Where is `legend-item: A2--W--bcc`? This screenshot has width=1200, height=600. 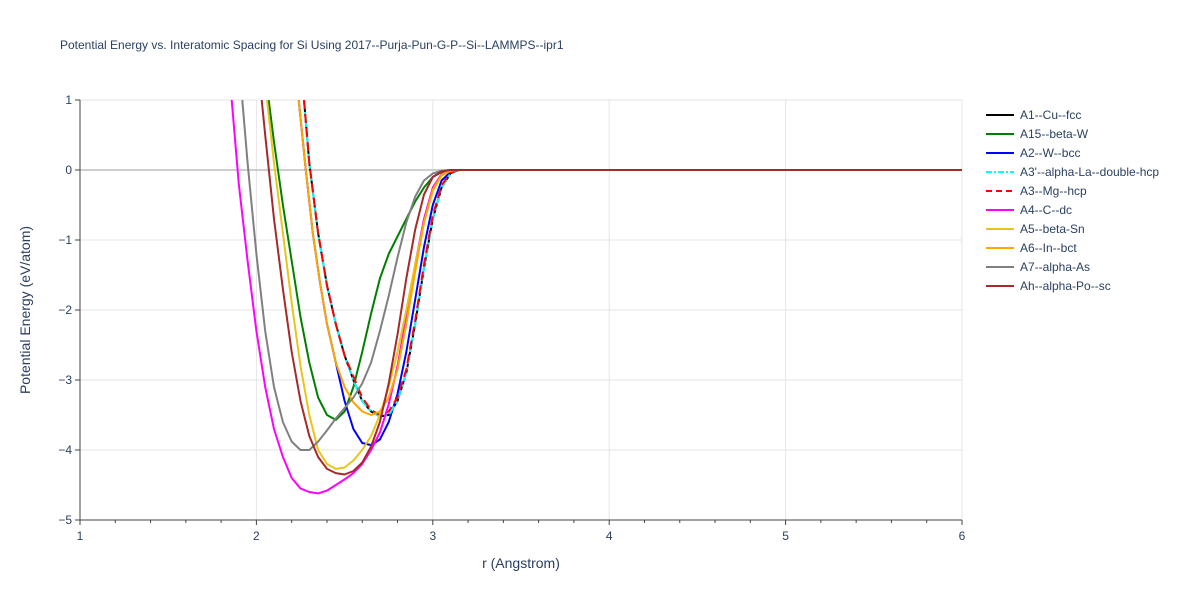
legend-item: A2--W--bcc is located at coordinates (1072, 152).